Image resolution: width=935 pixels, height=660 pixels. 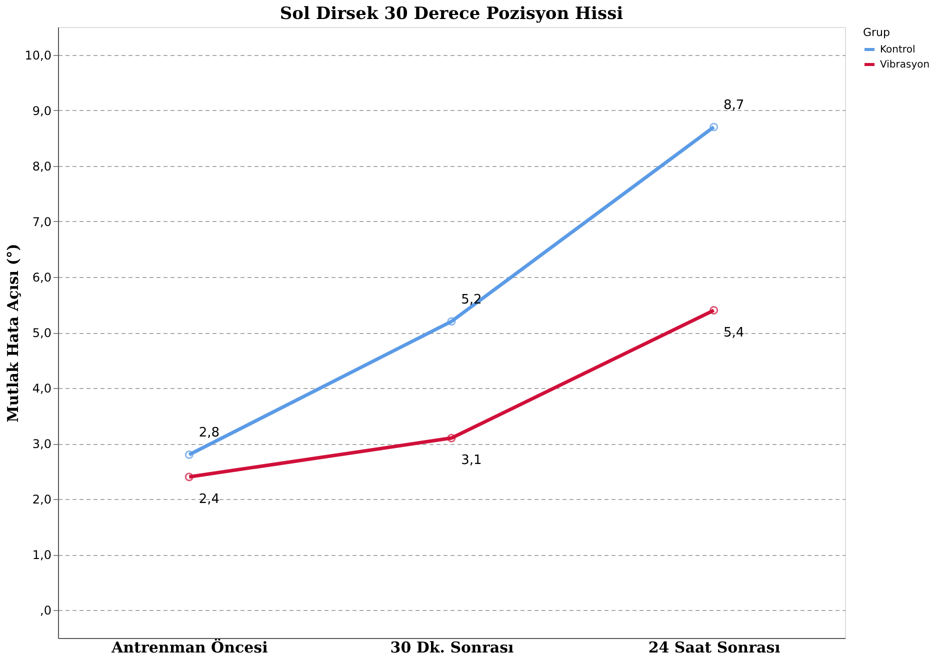 What do you see at coordinates (471, 460) in the screenshot?
I see `data-label: 3,1` at bounding box center [471, 460].